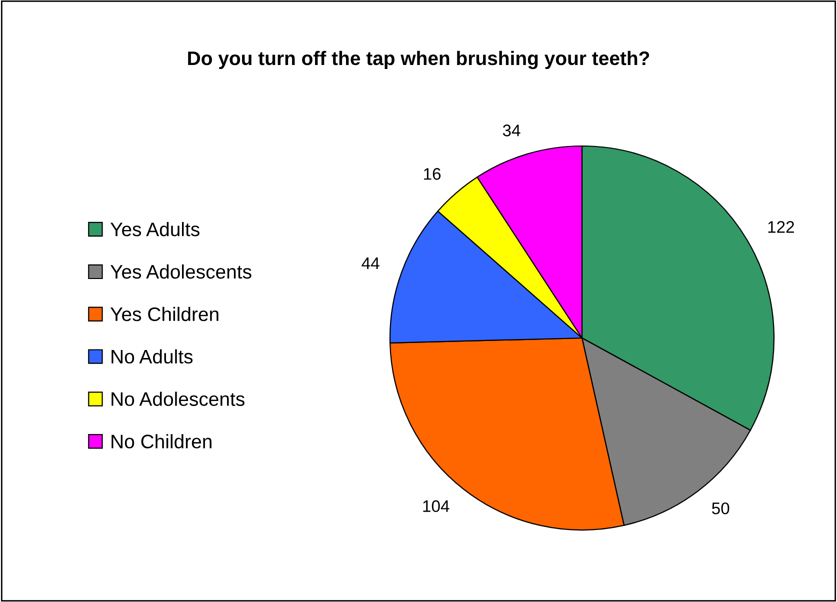 This screenshot has height=602, width=837. I want to click on chart-title: Do you turn off the tap when brushing your teeth?, so click(419, 60).